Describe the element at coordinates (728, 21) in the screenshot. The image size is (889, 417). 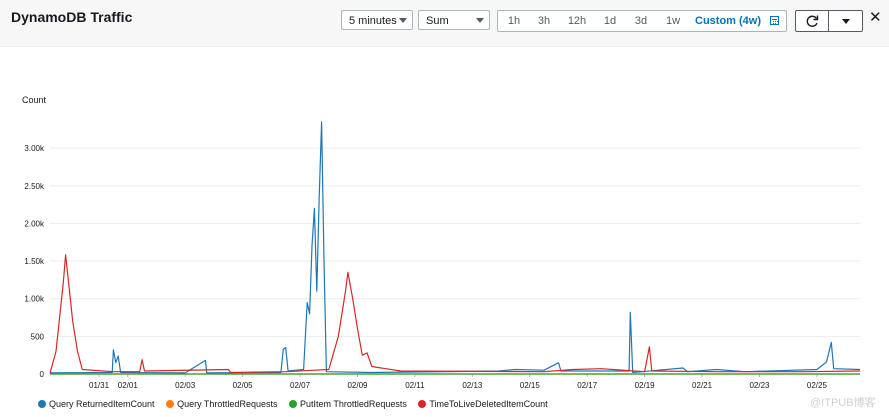
I see `range-custom: Custom (4w)` at that location.